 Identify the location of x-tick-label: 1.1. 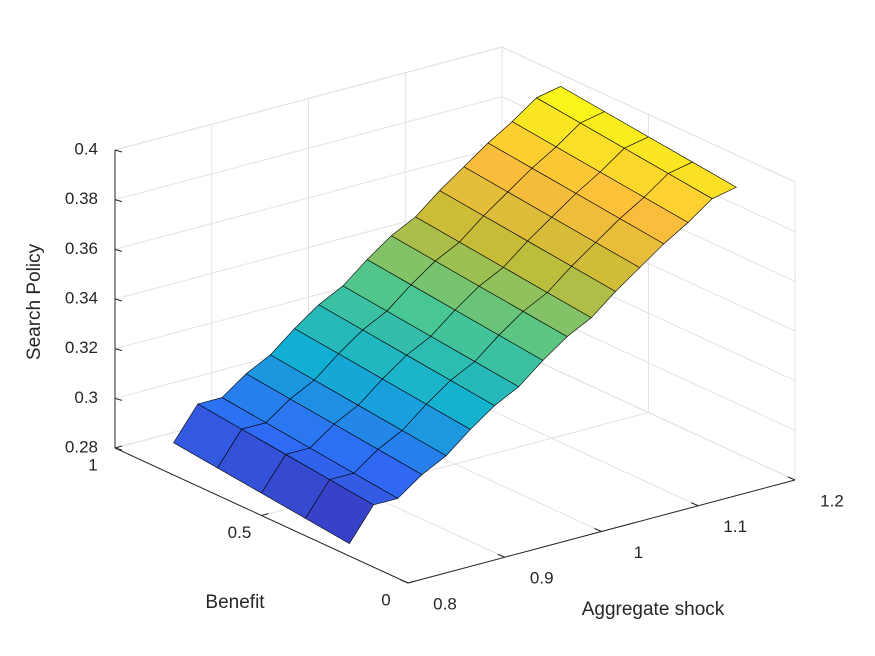
(735, 526).